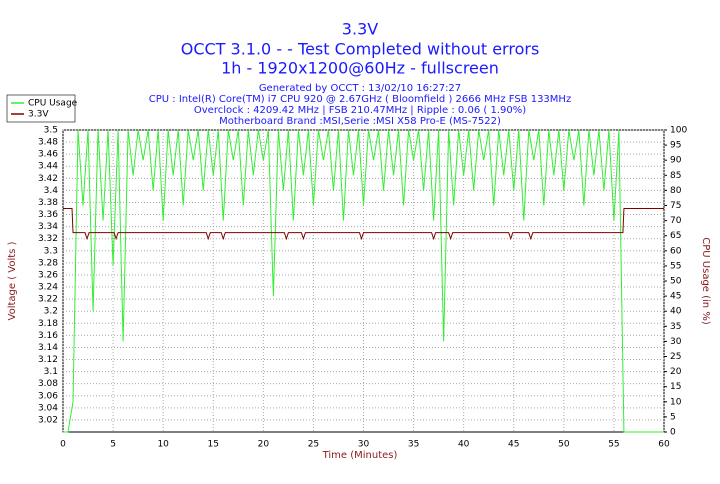 This screenshot has height=484, width=720. I want to click on x-tick-label: 50, so click(564, 445).